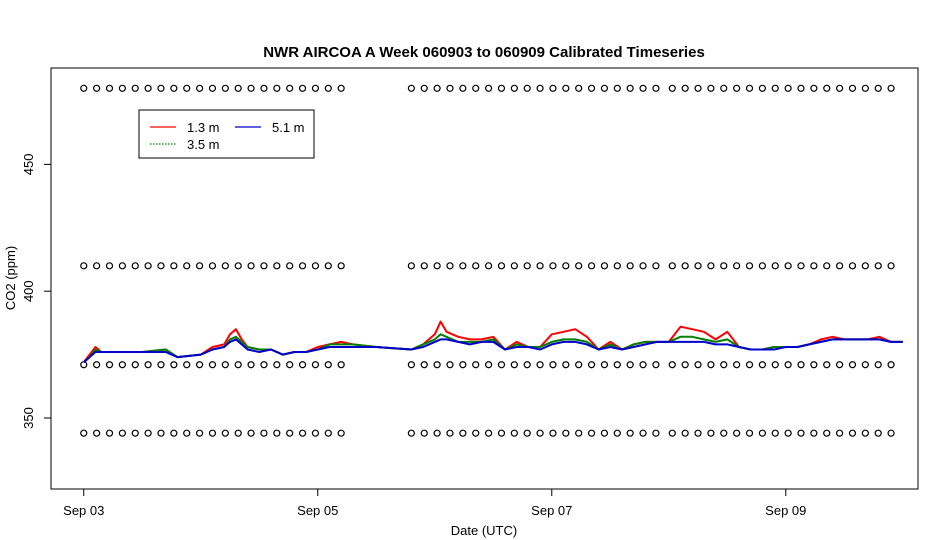  What do you see at coordinates (83, 510) in the screenshot?
I see `x-tick-label: Sep 03` at bounding box center [83, 510].